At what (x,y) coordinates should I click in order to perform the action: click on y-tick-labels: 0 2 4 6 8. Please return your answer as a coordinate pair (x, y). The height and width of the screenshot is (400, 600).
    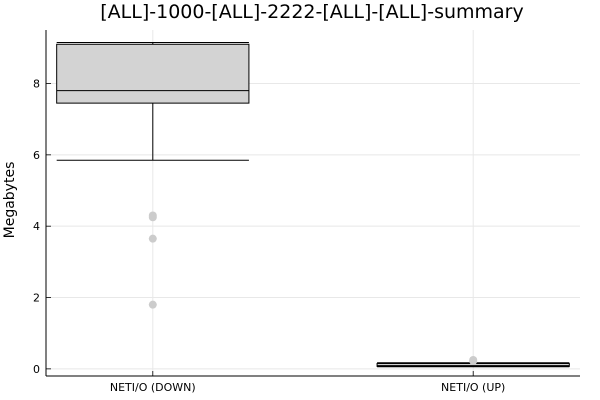
    Looking at the image, I should click on (36, 227).